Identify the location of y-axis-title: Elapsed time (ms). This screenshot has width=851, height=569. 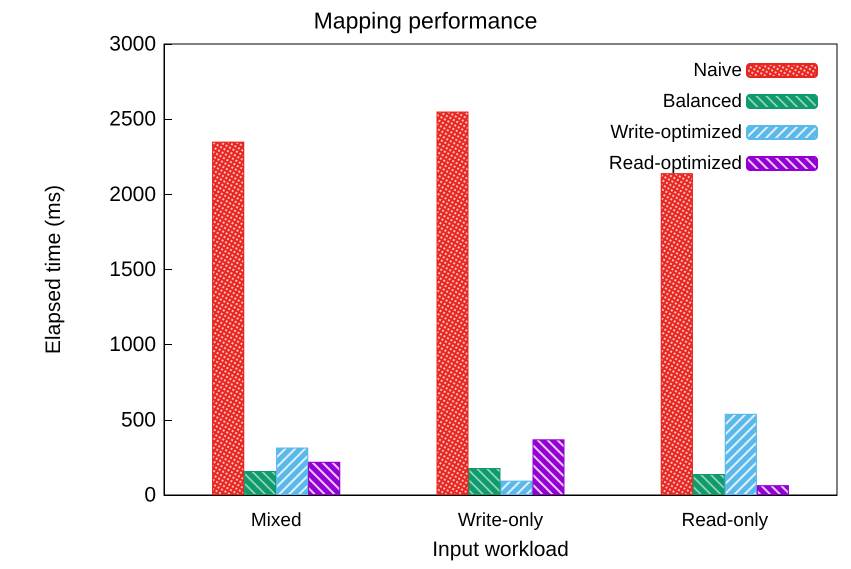
(53, 269).